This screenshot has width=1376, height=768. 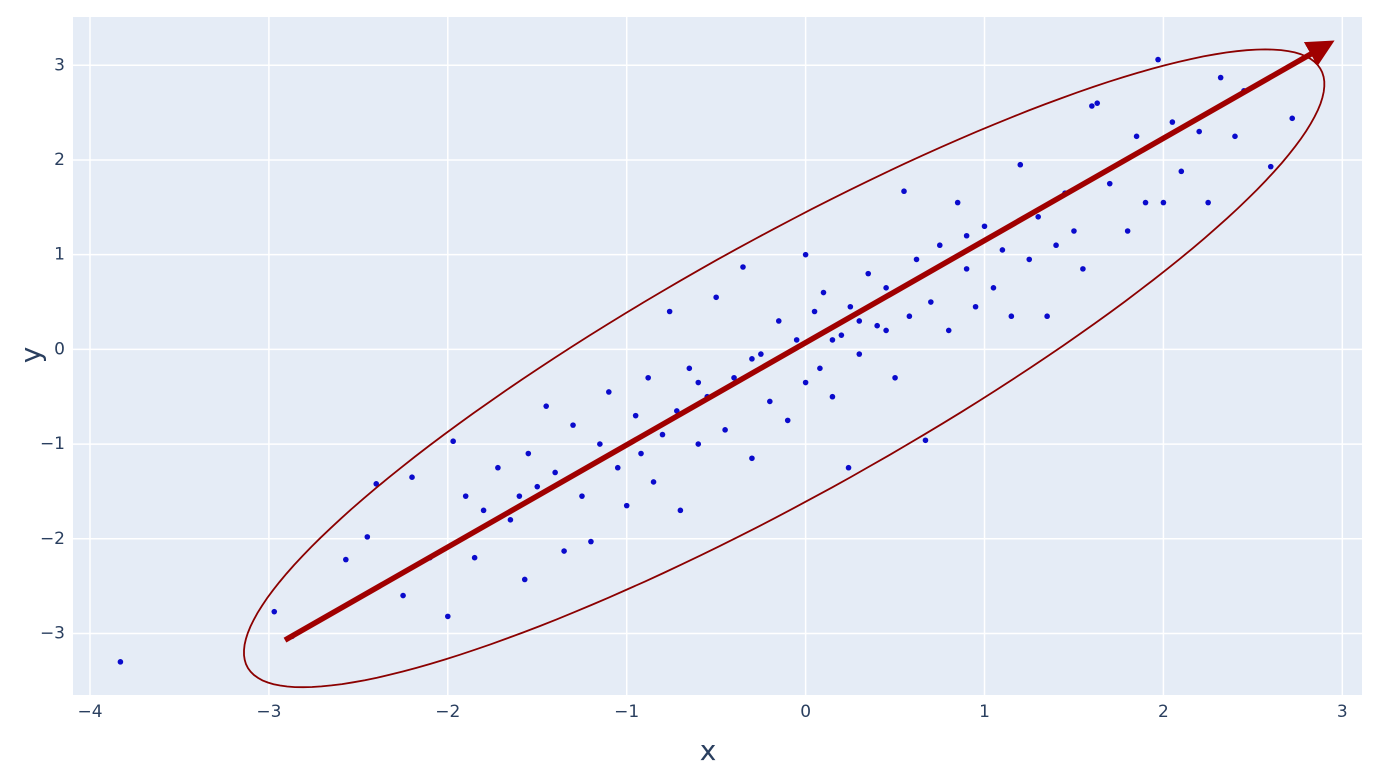 I want to click on x-tick-label: −3, so click(x=268, y=712).